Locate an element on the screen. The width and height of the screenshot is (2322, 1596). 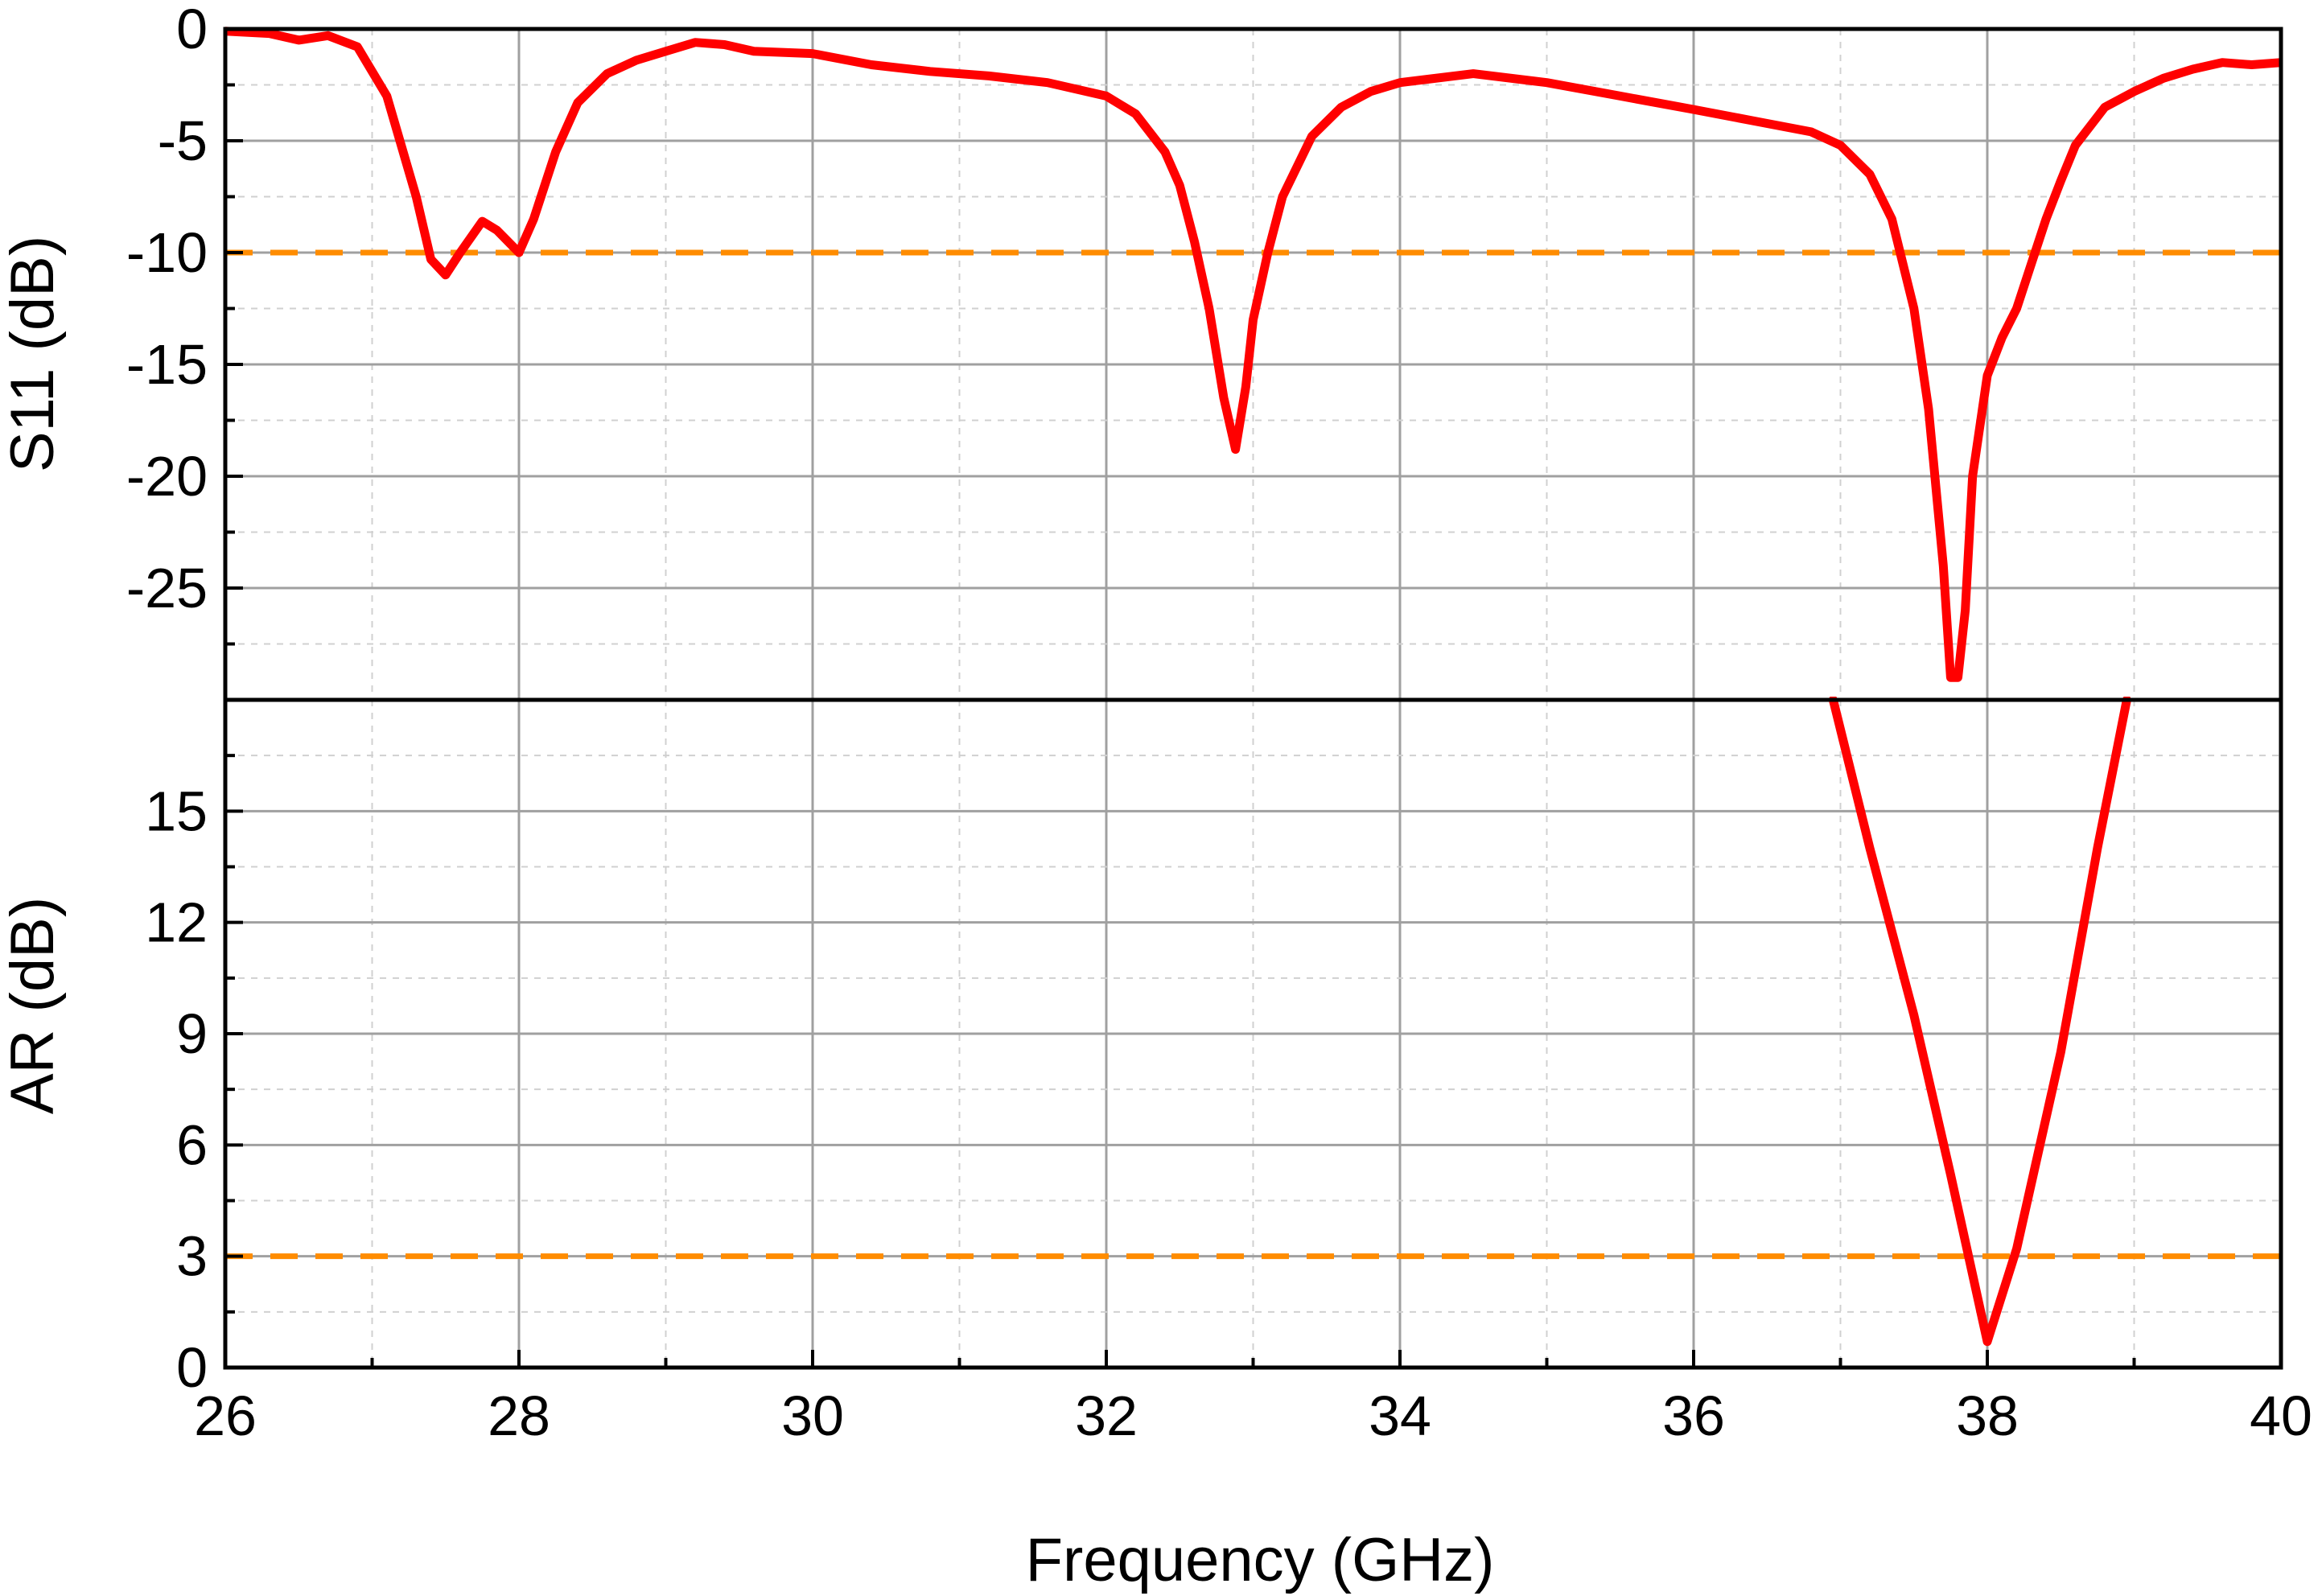
x-tick-label: 40 is located at coordinates (2281, 1415).